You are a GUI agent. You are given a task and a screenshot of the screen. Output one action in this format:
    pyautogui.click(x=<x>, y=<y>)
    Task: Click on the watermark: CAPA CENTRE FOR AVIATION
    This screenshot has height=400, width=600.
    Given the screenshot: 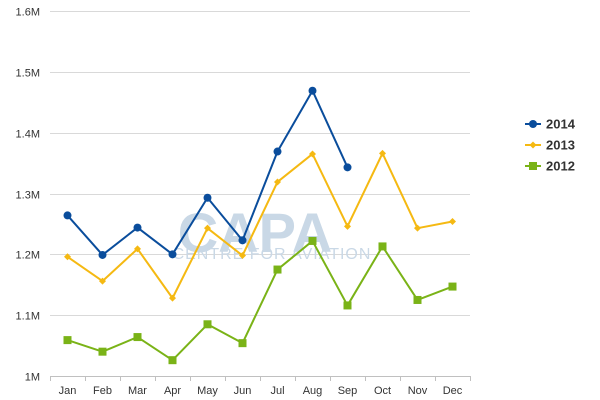 What is the action you would take?
    pyautogui.click(x=272, y=232)
    